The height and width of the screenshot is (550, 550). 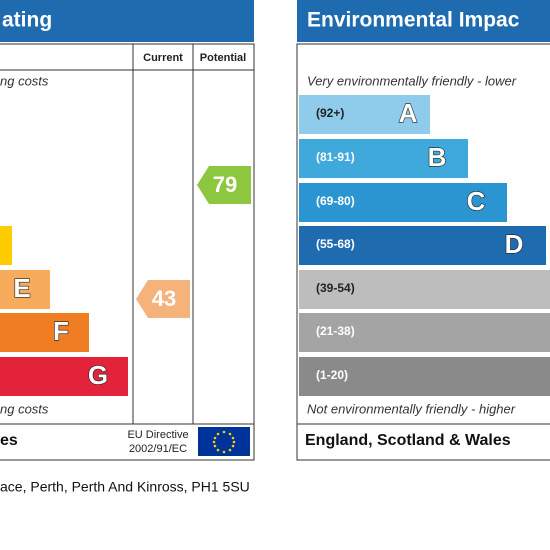 What do you see at coordinates (330, 113) in the screenshot?
I see `band-range: (92+)` at bounding box center [330, 113].